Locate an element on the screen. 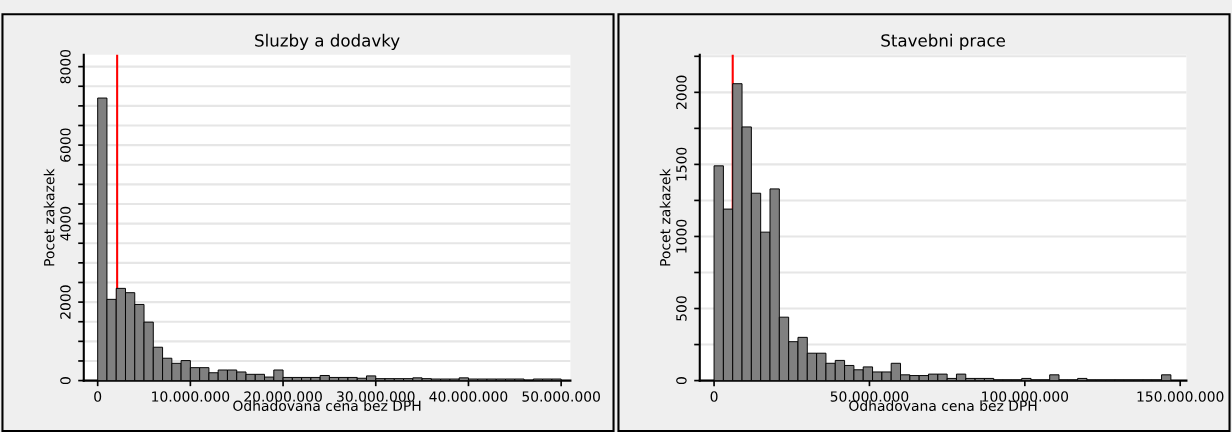 This screenshot has height=432, width=1232. y-tick-label: 4000 is located at coordinates (65, 223).